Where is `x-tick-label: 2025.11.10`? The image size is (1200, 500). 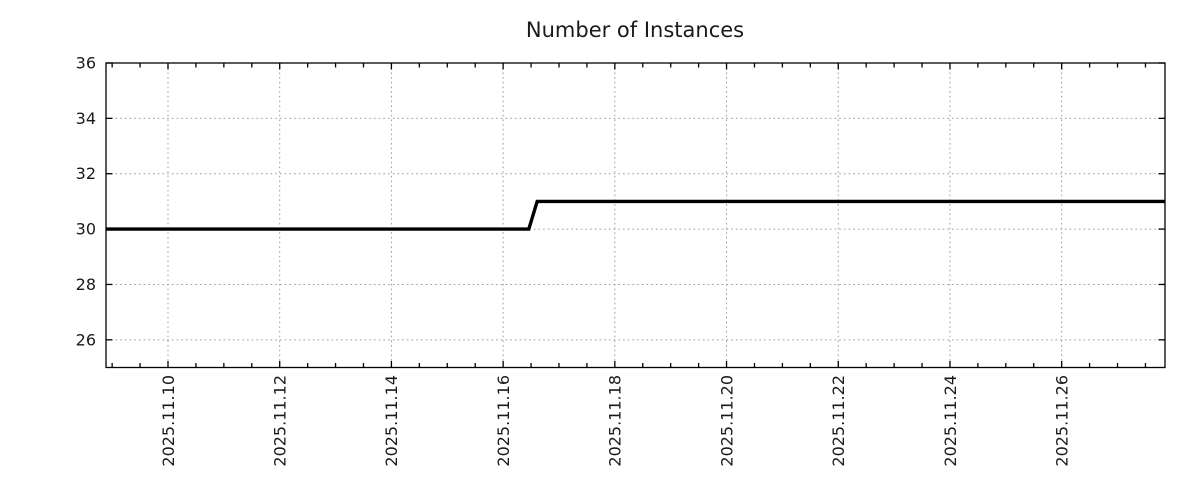
x-tick-label: 2025.11.10 is located at coordinates (168, 421).